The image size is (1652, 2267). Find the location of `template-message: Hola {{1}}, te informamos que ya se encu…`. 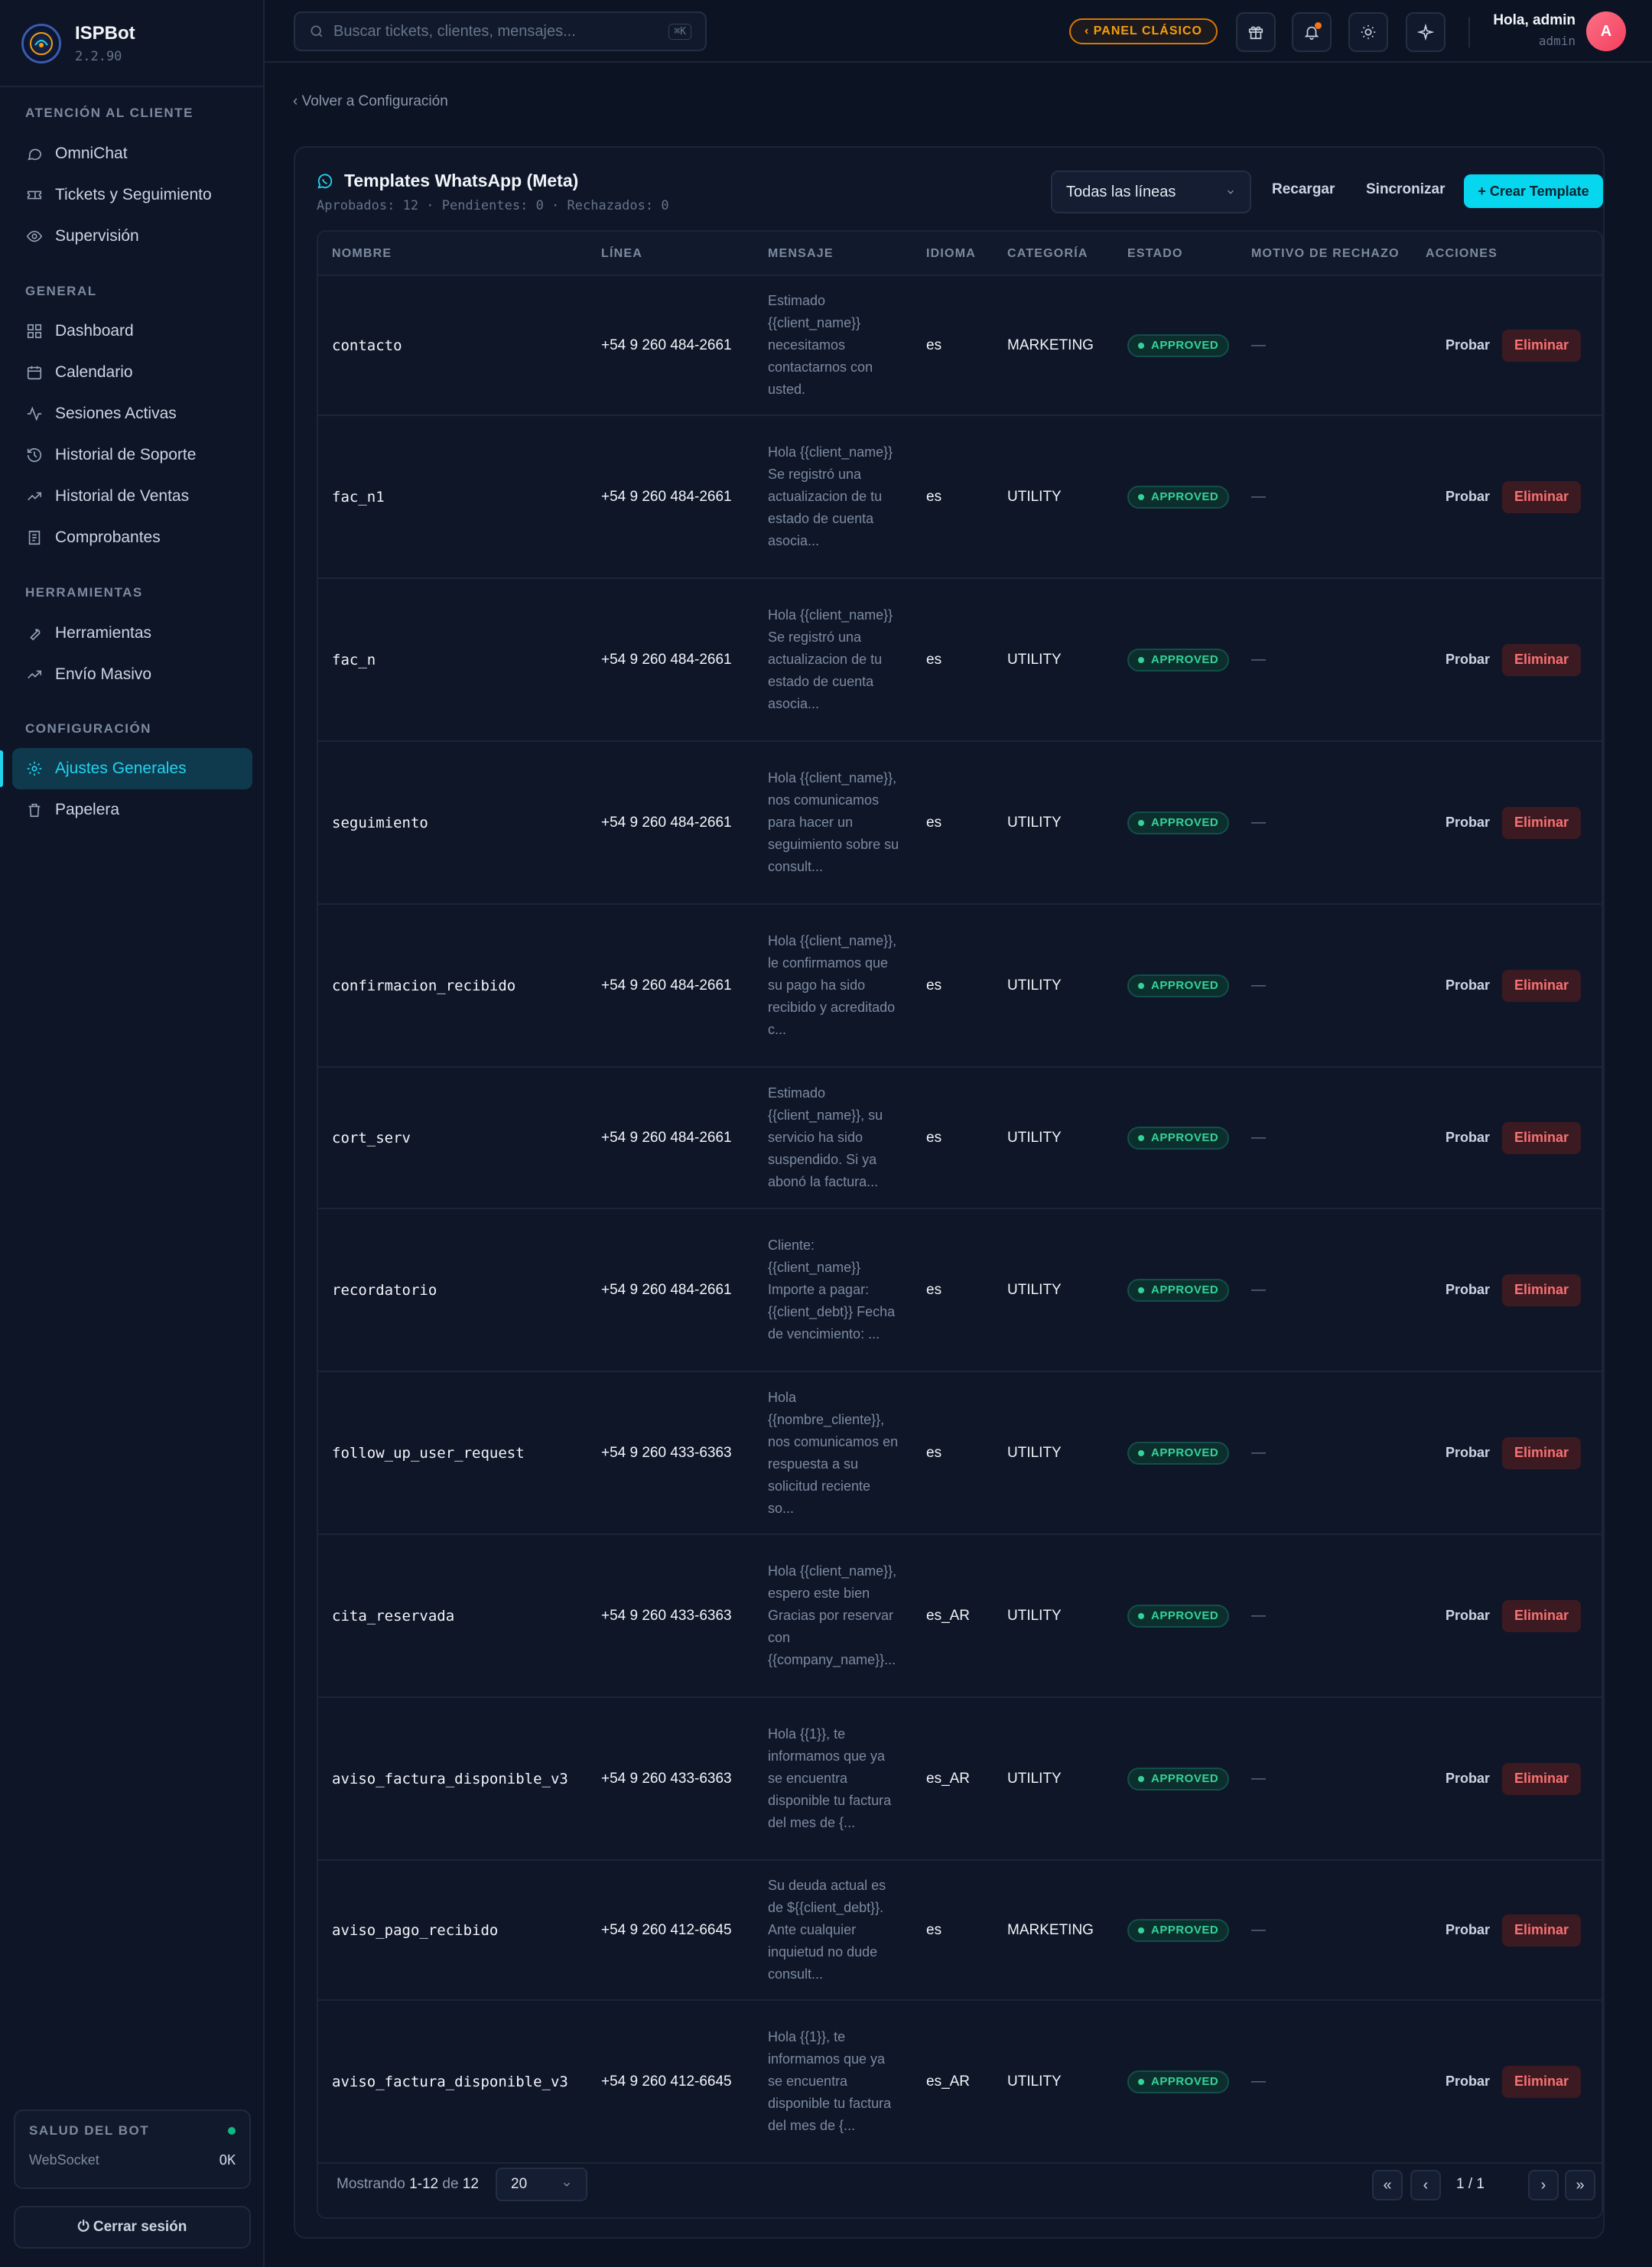

template-message: Hola {{1}}, te informamos que ya se encu… is located at coordinates (830, 2081).